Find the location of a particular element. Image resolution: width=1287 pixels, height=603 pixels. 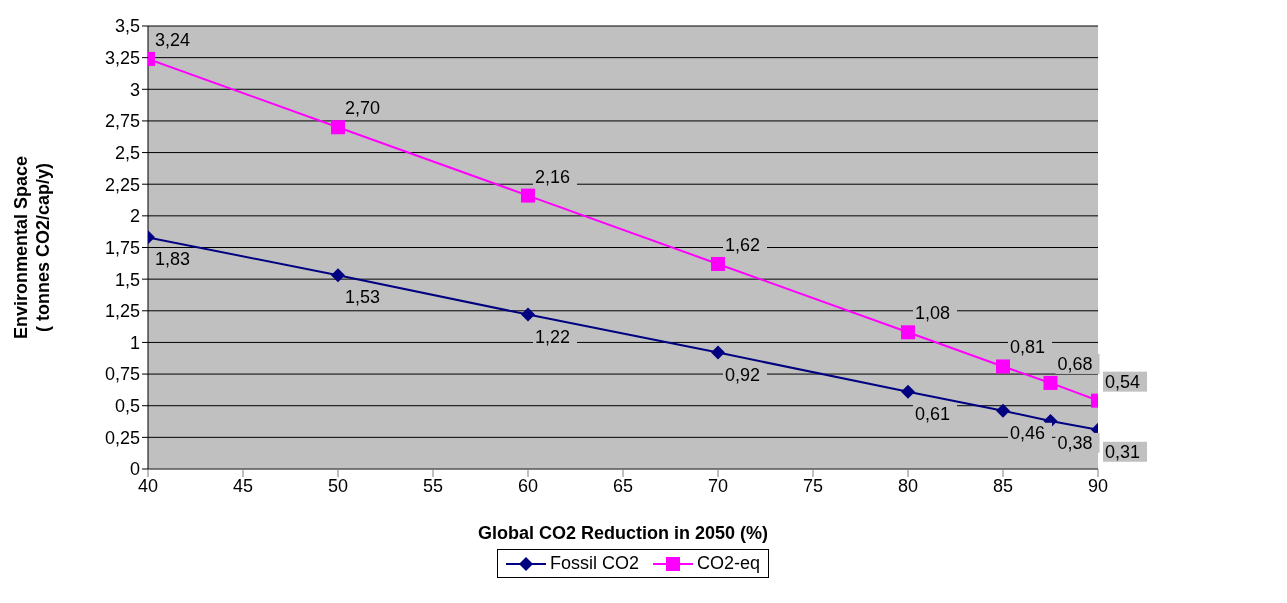

y-tick-label: 0 is located at coordinates (134, 469).